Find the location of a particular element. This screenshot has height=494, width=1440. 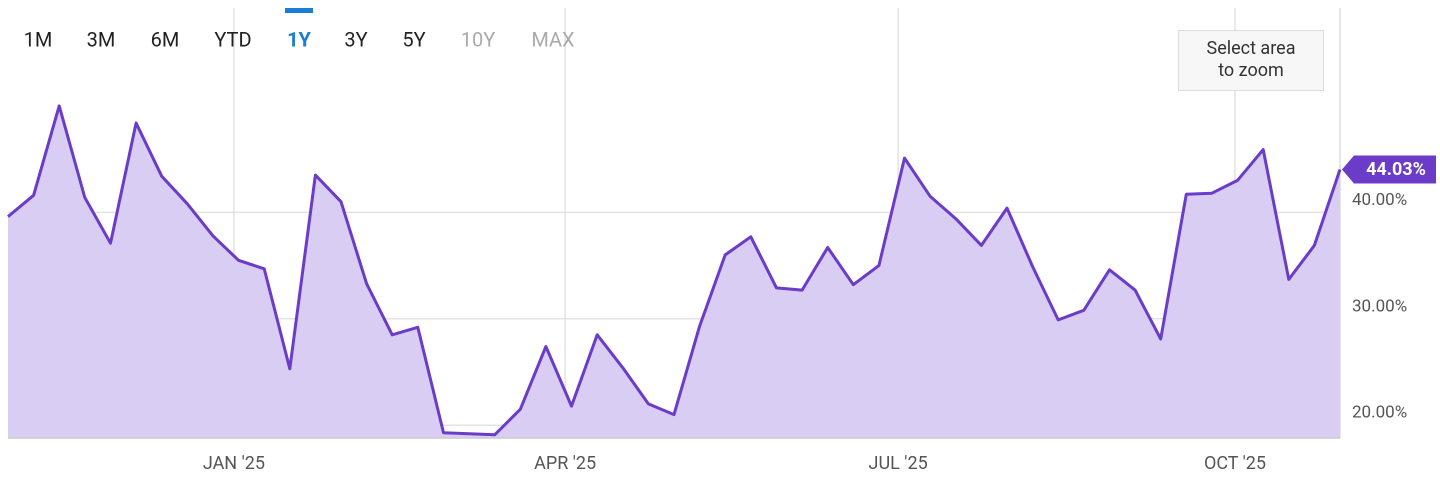

y-tick-label: 20.00% is located at coordinates (1379, 413).